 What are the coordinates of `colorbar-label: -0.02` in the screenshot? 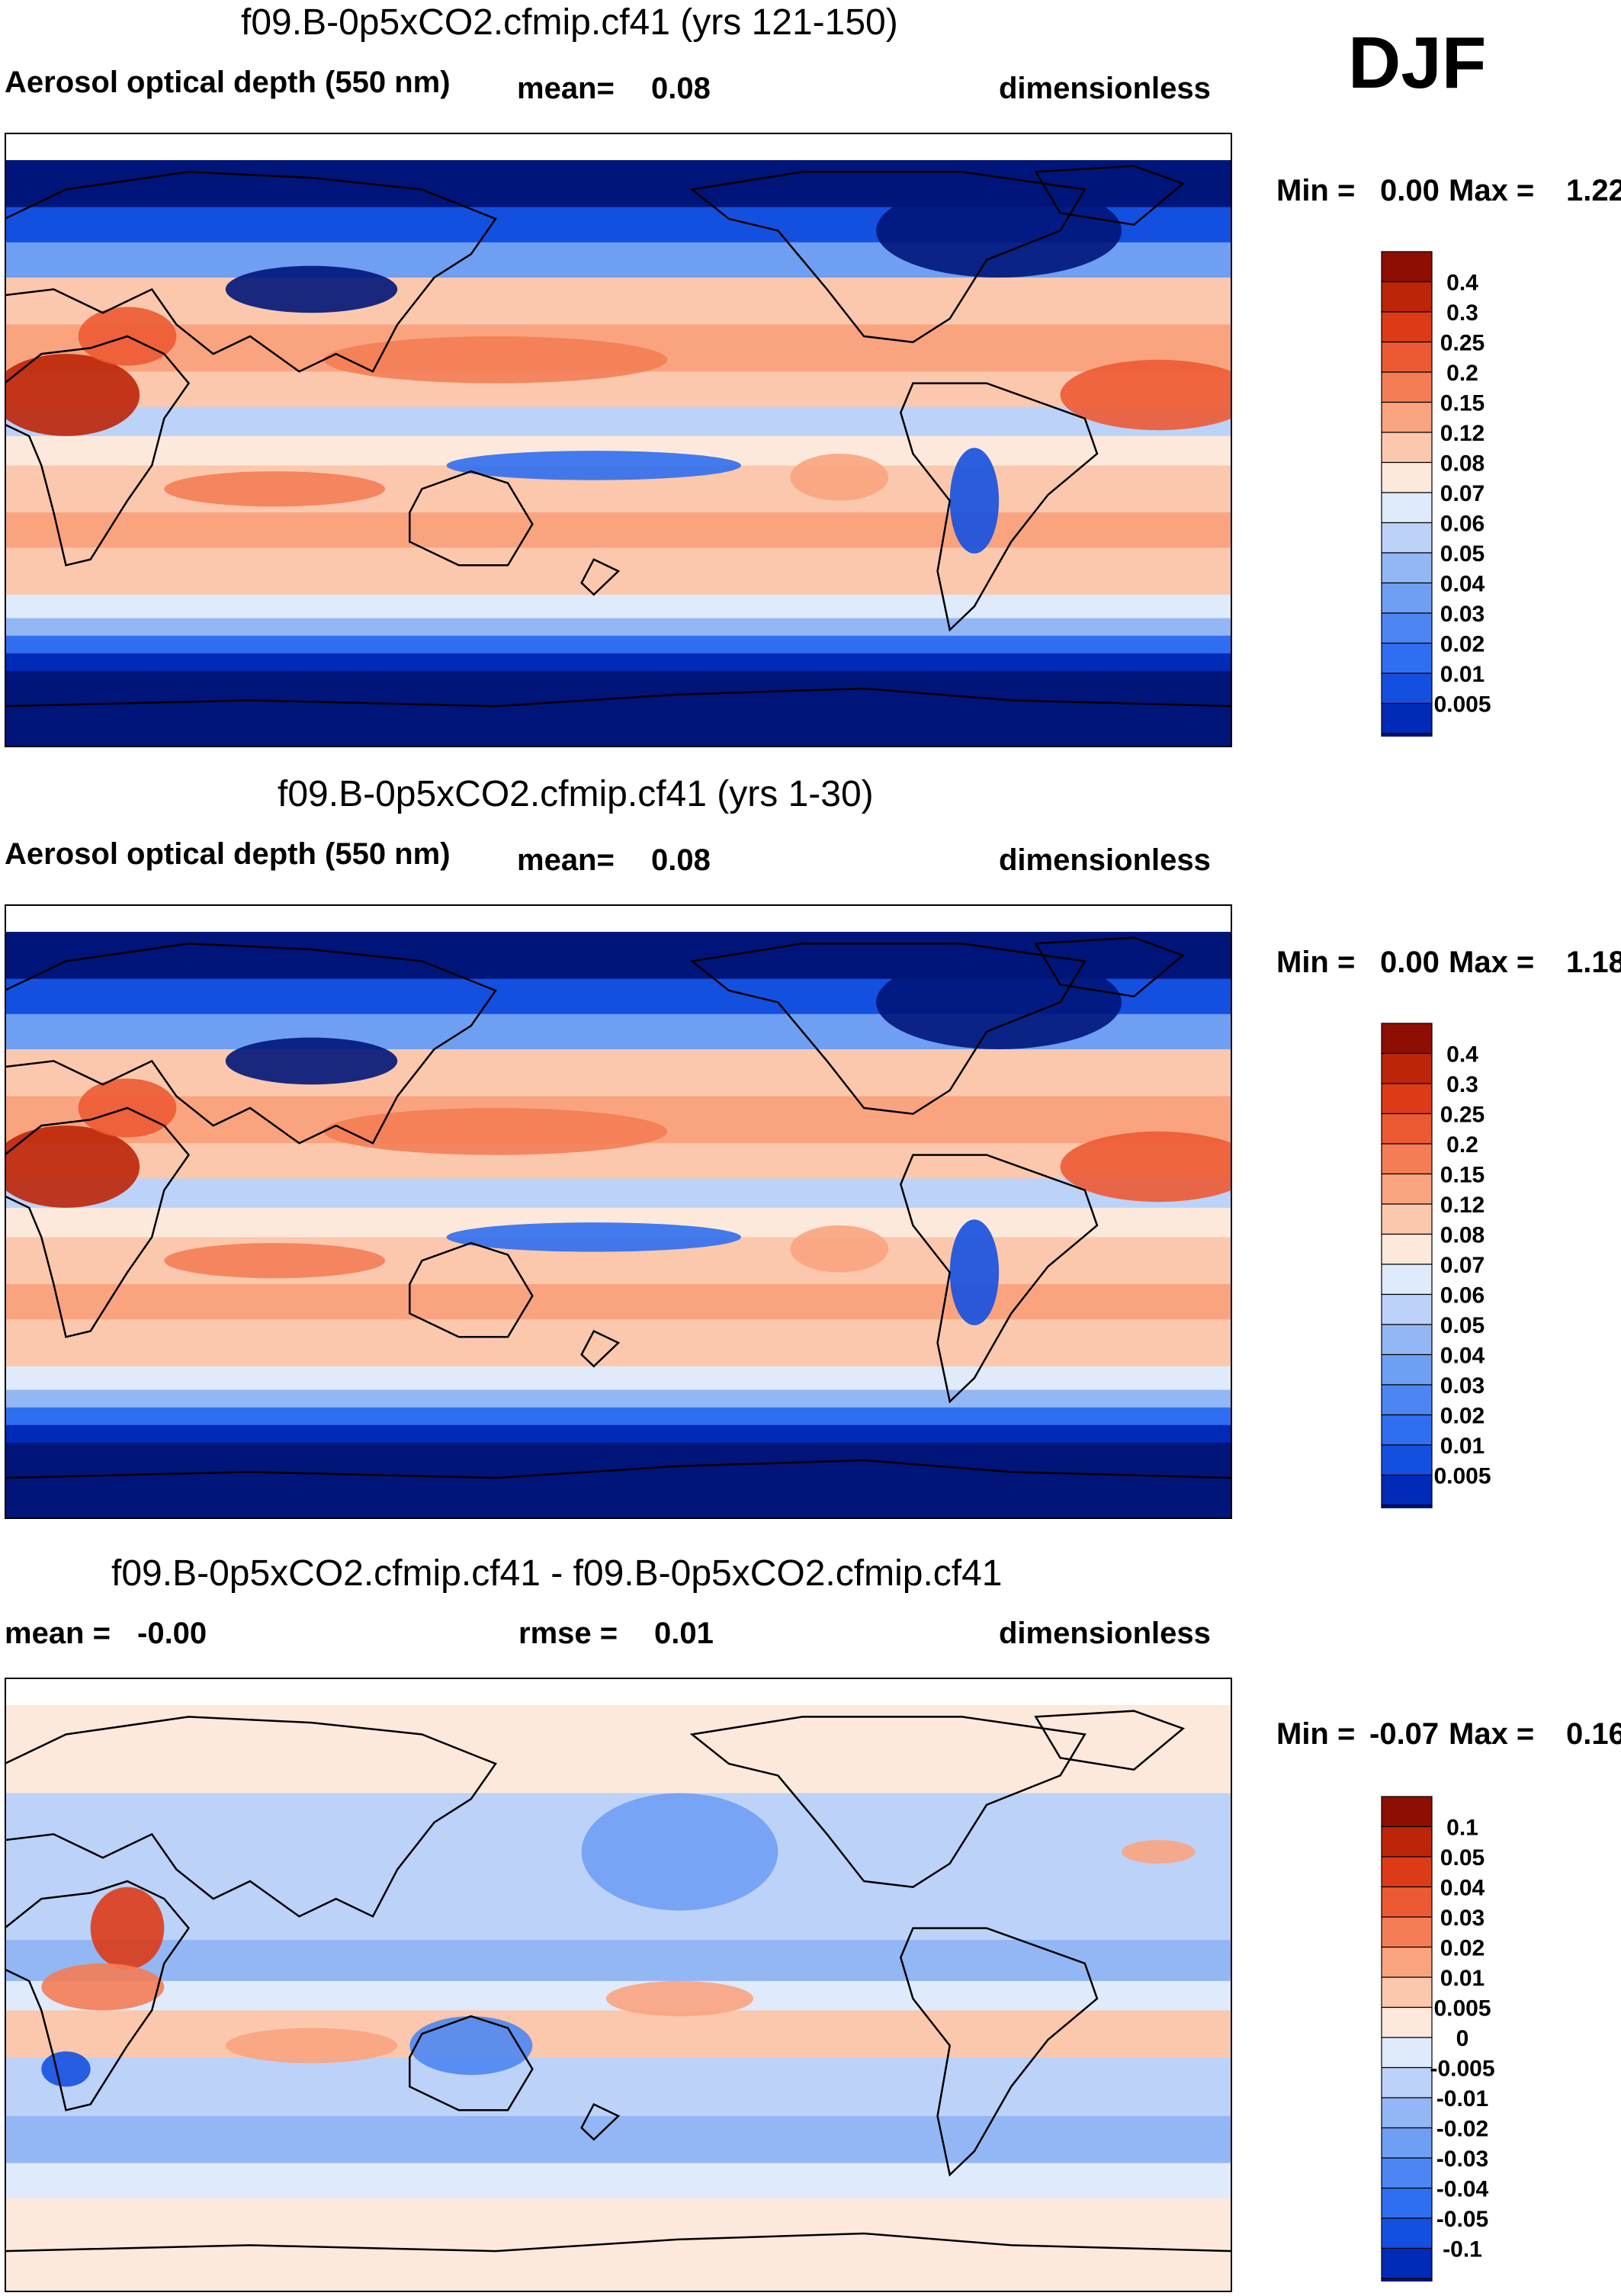 It's located at (1462, 2129).